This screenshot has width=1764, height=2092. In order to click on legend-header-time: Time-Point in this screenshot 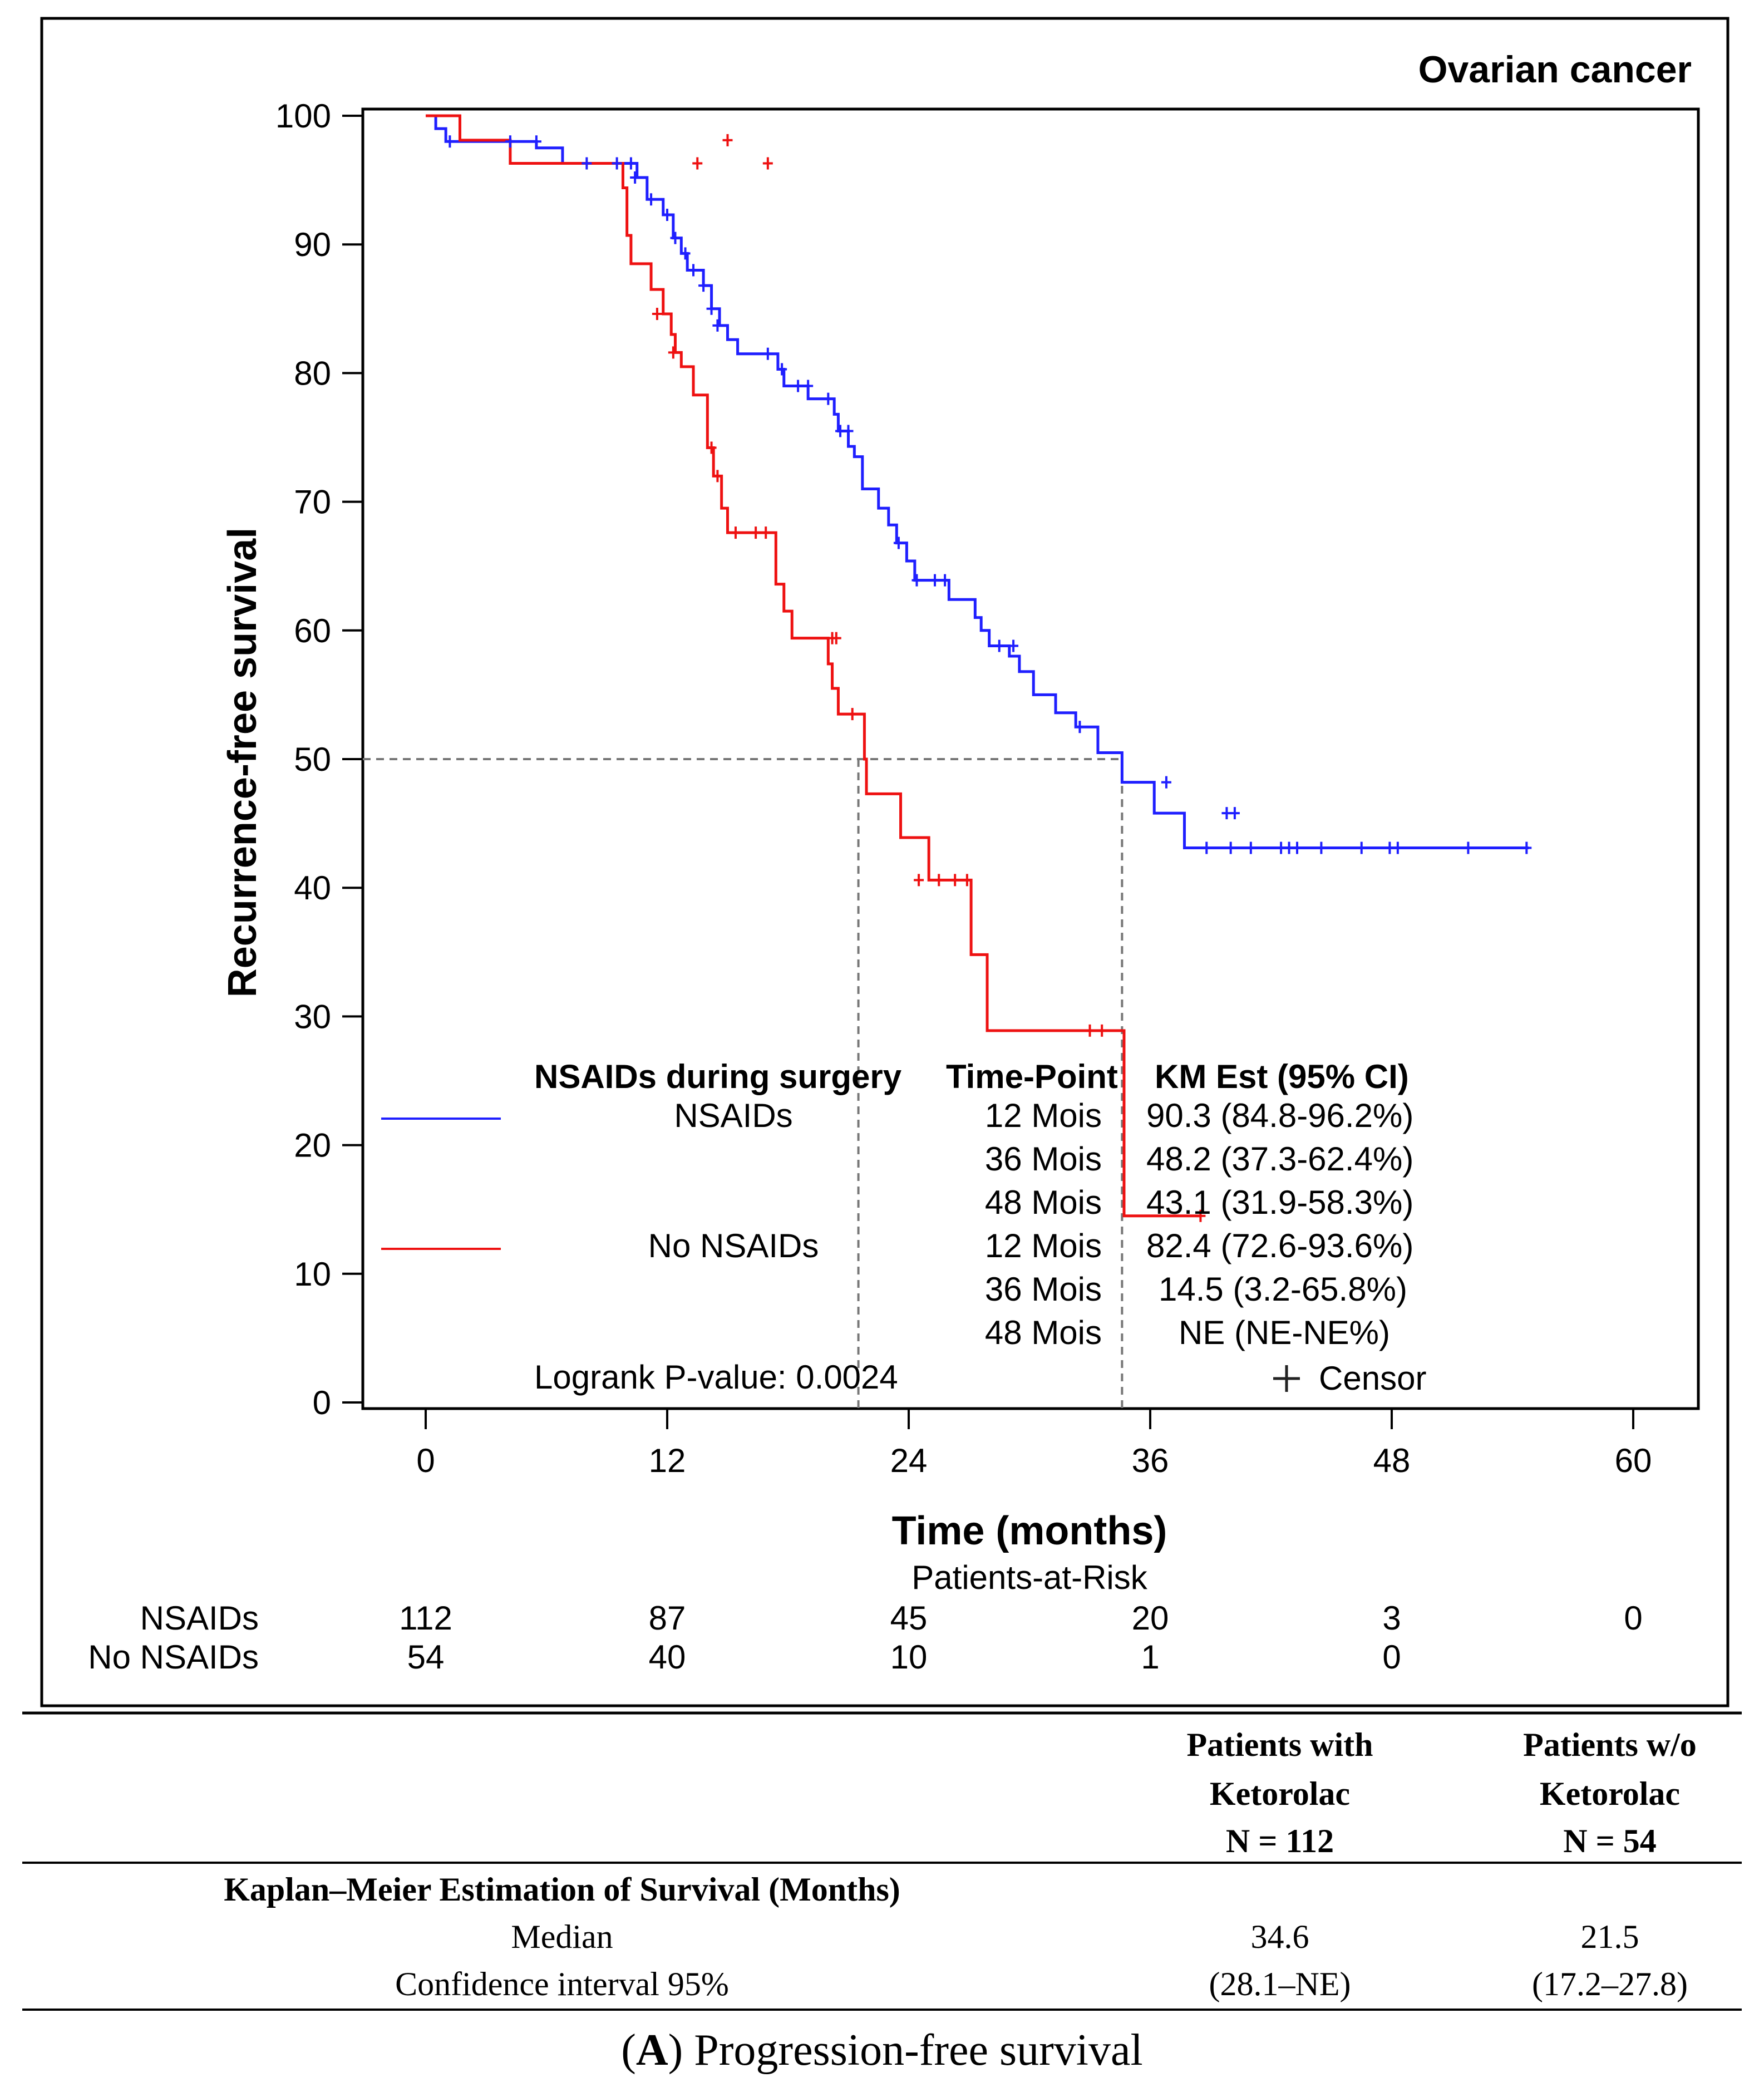, I will do `click(1032, 1076)`.